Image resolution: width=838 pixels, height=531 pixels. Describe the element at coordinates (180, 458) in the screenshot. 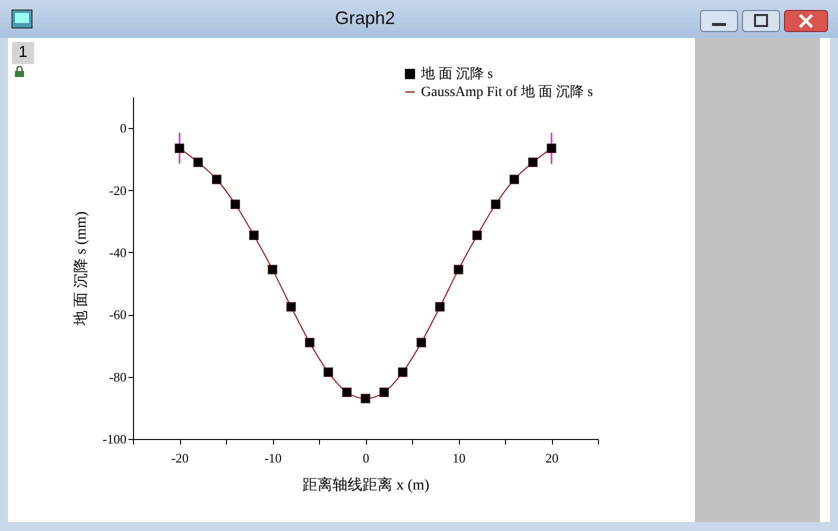

I see `x-tick-label: -20` at that location.